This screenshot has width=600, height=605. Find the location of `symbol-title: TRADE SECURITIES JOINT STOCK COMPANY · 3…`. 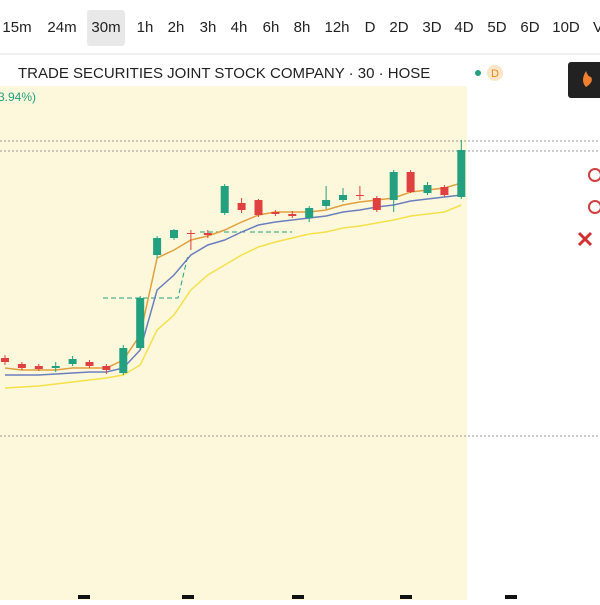

symbol-title: TRADE SECURITIES JOINT STOCK COMPANY · 3… is located at coordinates (224, 73).